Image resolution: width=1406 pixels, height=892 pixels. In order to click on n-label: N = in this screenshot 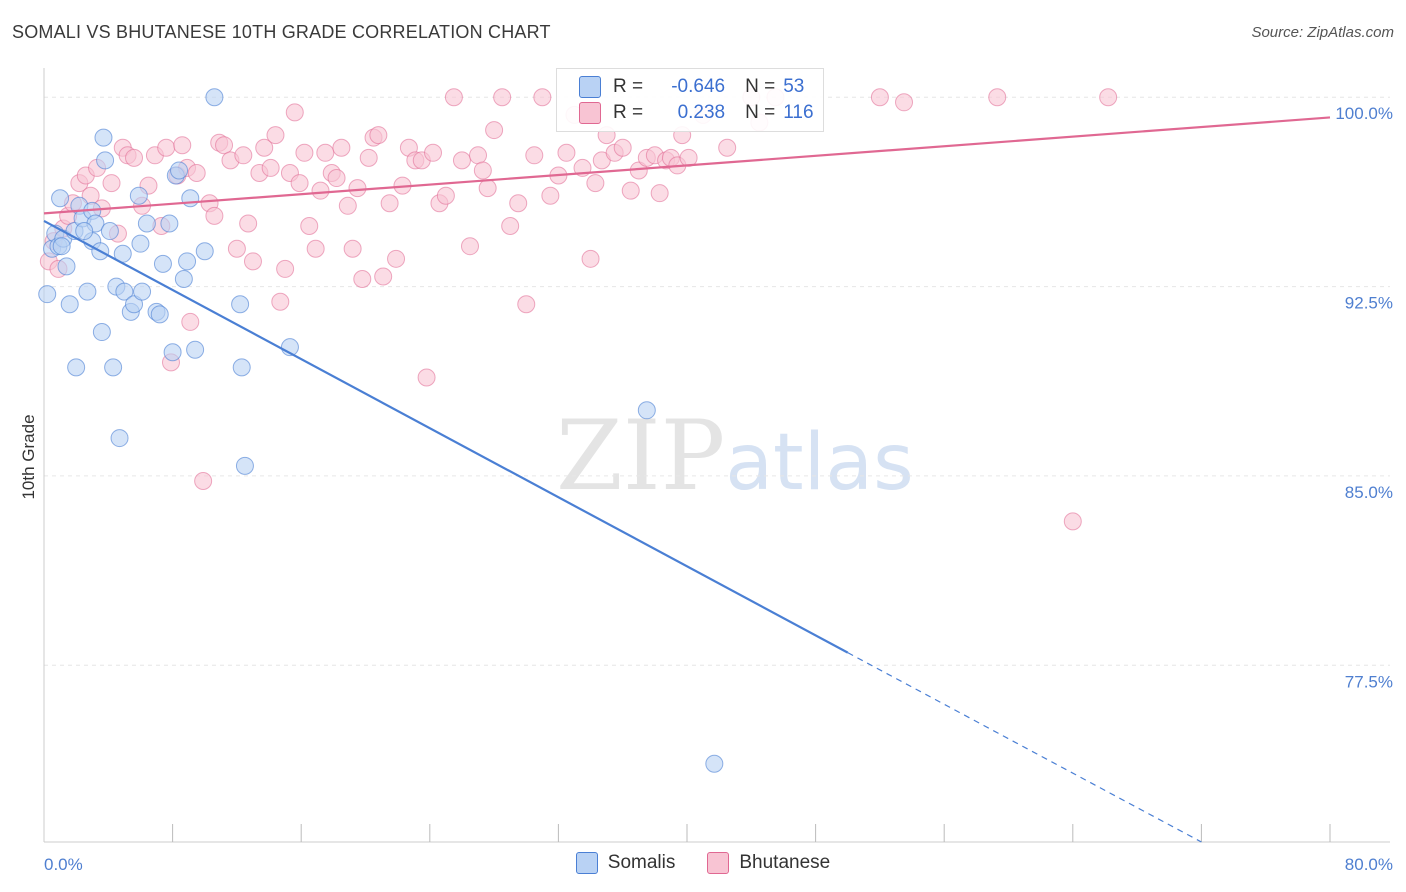, I will do `click(760, 112)`.